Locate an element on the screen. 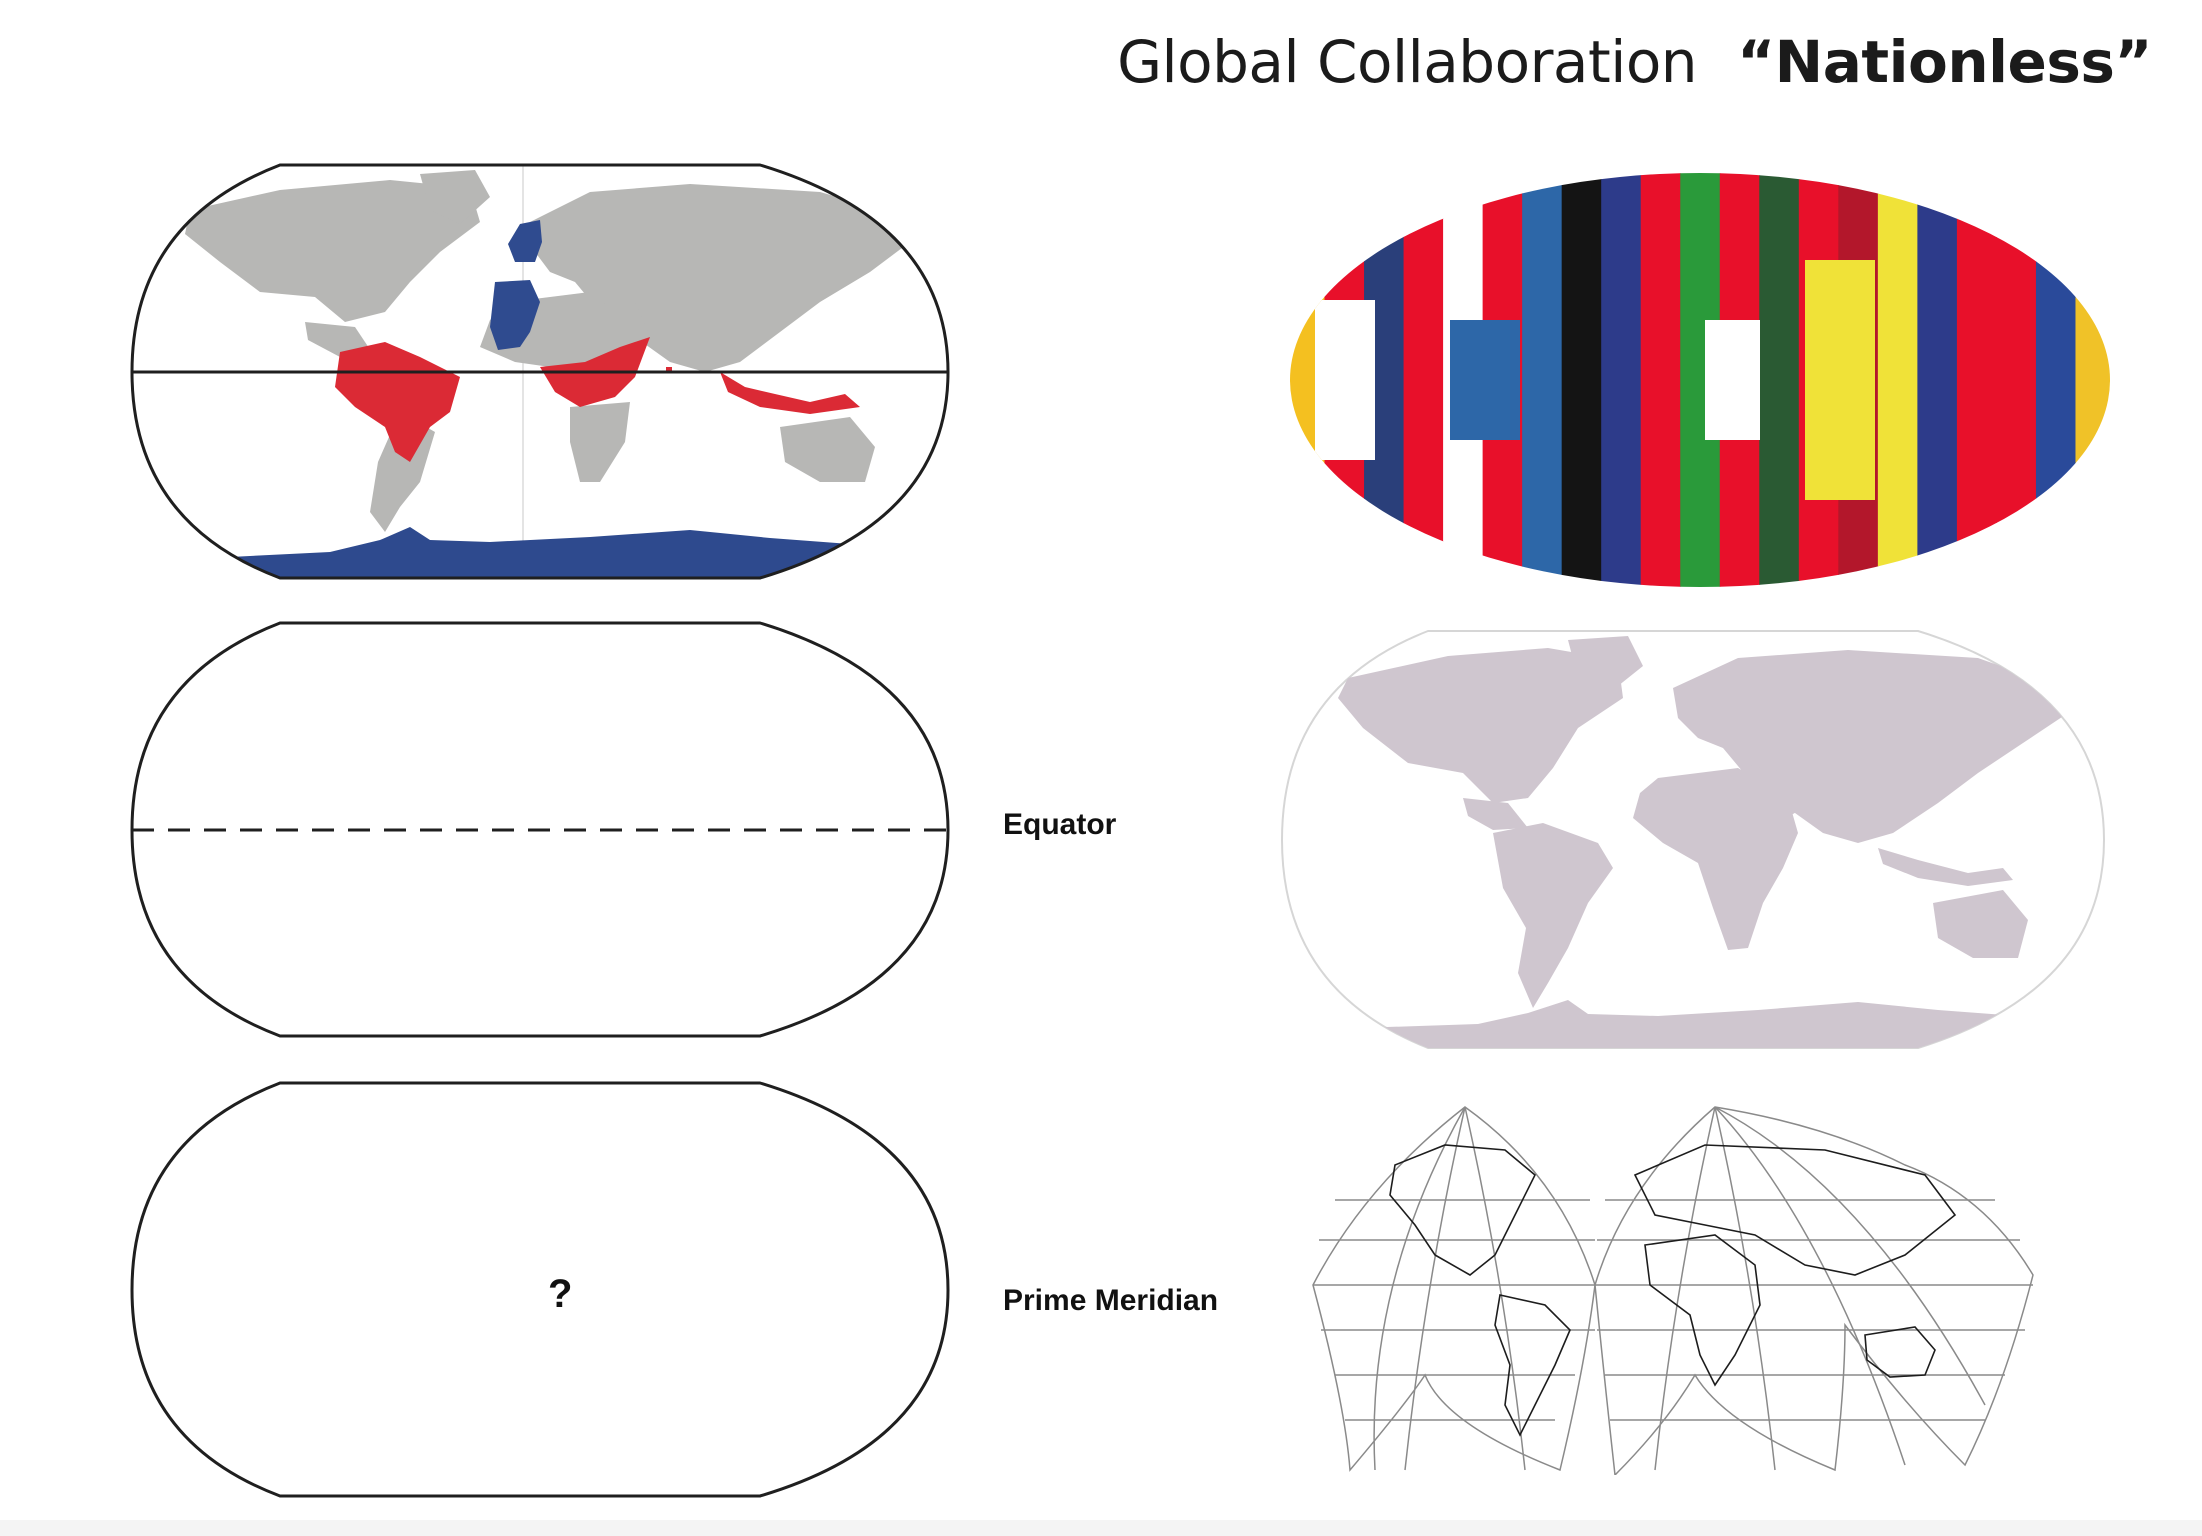  projection-australia is located at coordinates (1900, 1352).